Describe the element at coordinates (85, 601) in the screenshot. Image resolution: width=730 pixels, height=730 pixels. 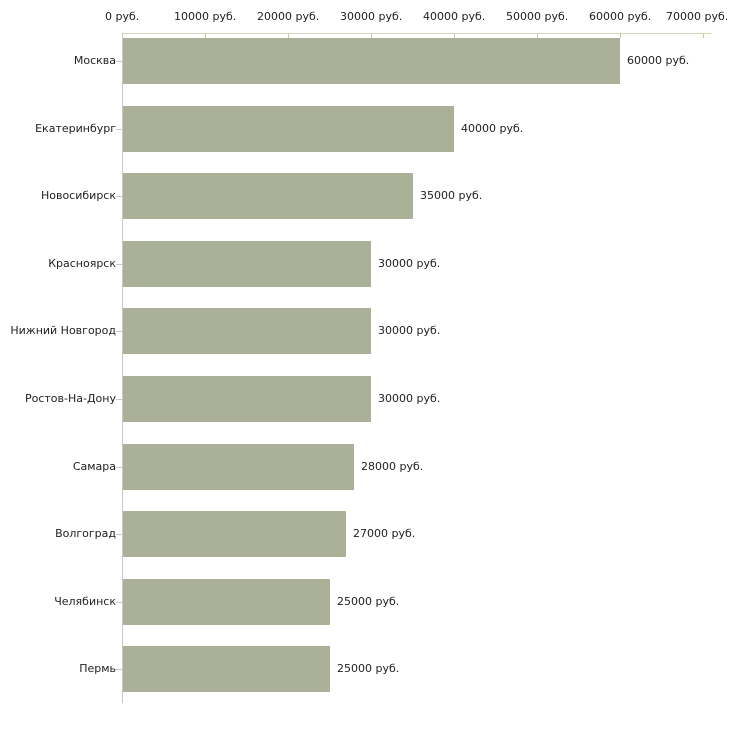
I see `category-label: Челябинск` at that location.